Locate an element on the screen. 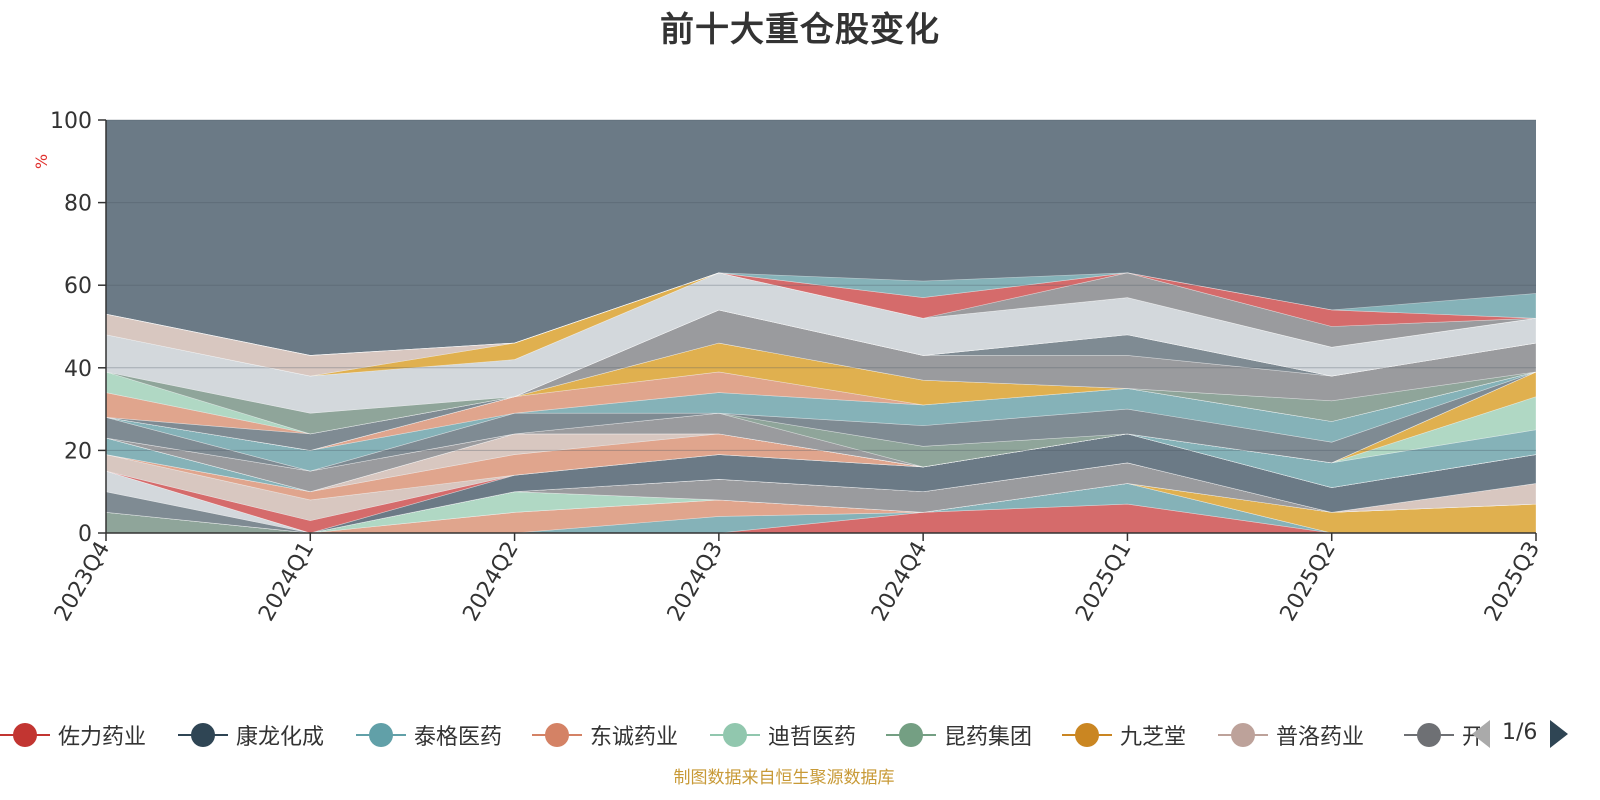  y-tick-label: 20 is located at coordinates (78, 451).